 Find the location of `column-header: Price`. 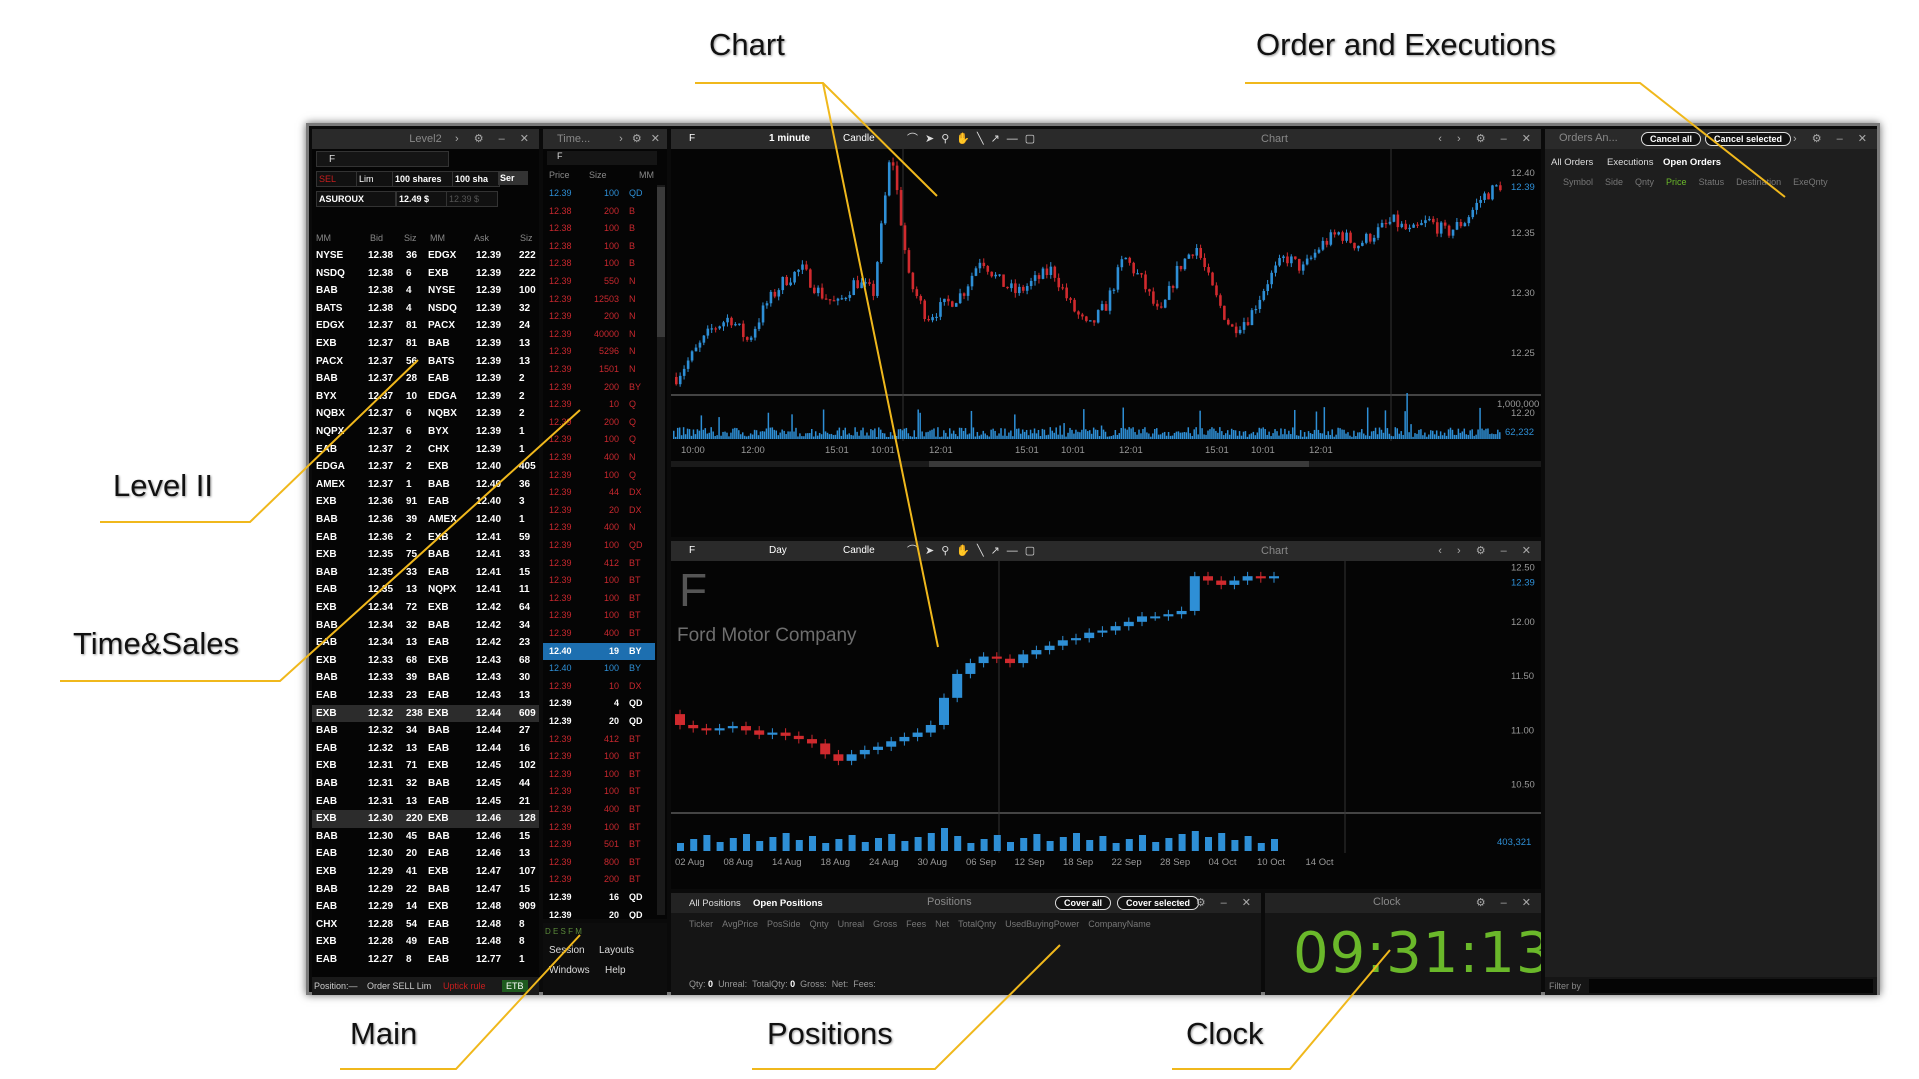

column-header: Price is located at coordinates (1676, 182).